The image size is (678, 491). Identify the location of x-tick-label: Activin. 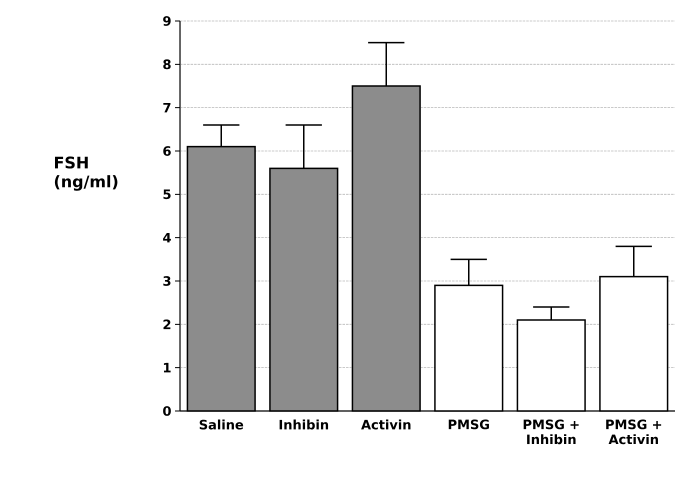
(385, 425).